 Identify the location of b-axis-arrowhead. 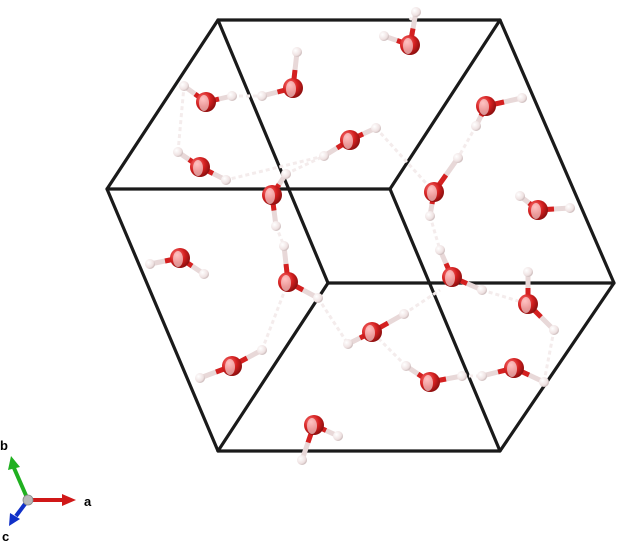
(14, 463).